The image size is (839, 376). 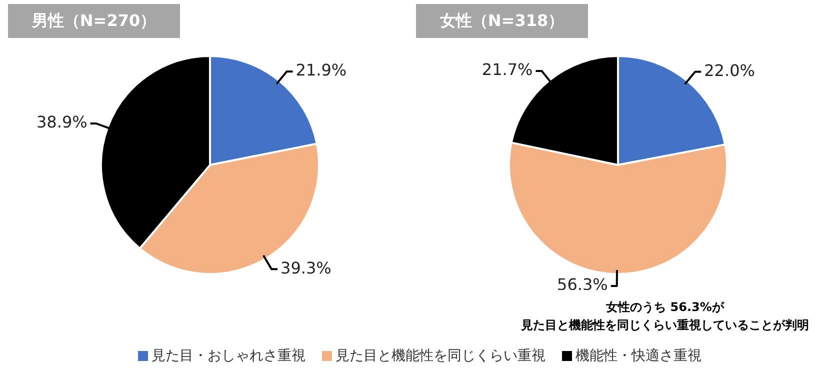 What do you see at coordinates (665, 325) in the screenshot?
I see `text: 見た目と機能性を同じくらい重視していることが判明` at bounding box center [665, 325].